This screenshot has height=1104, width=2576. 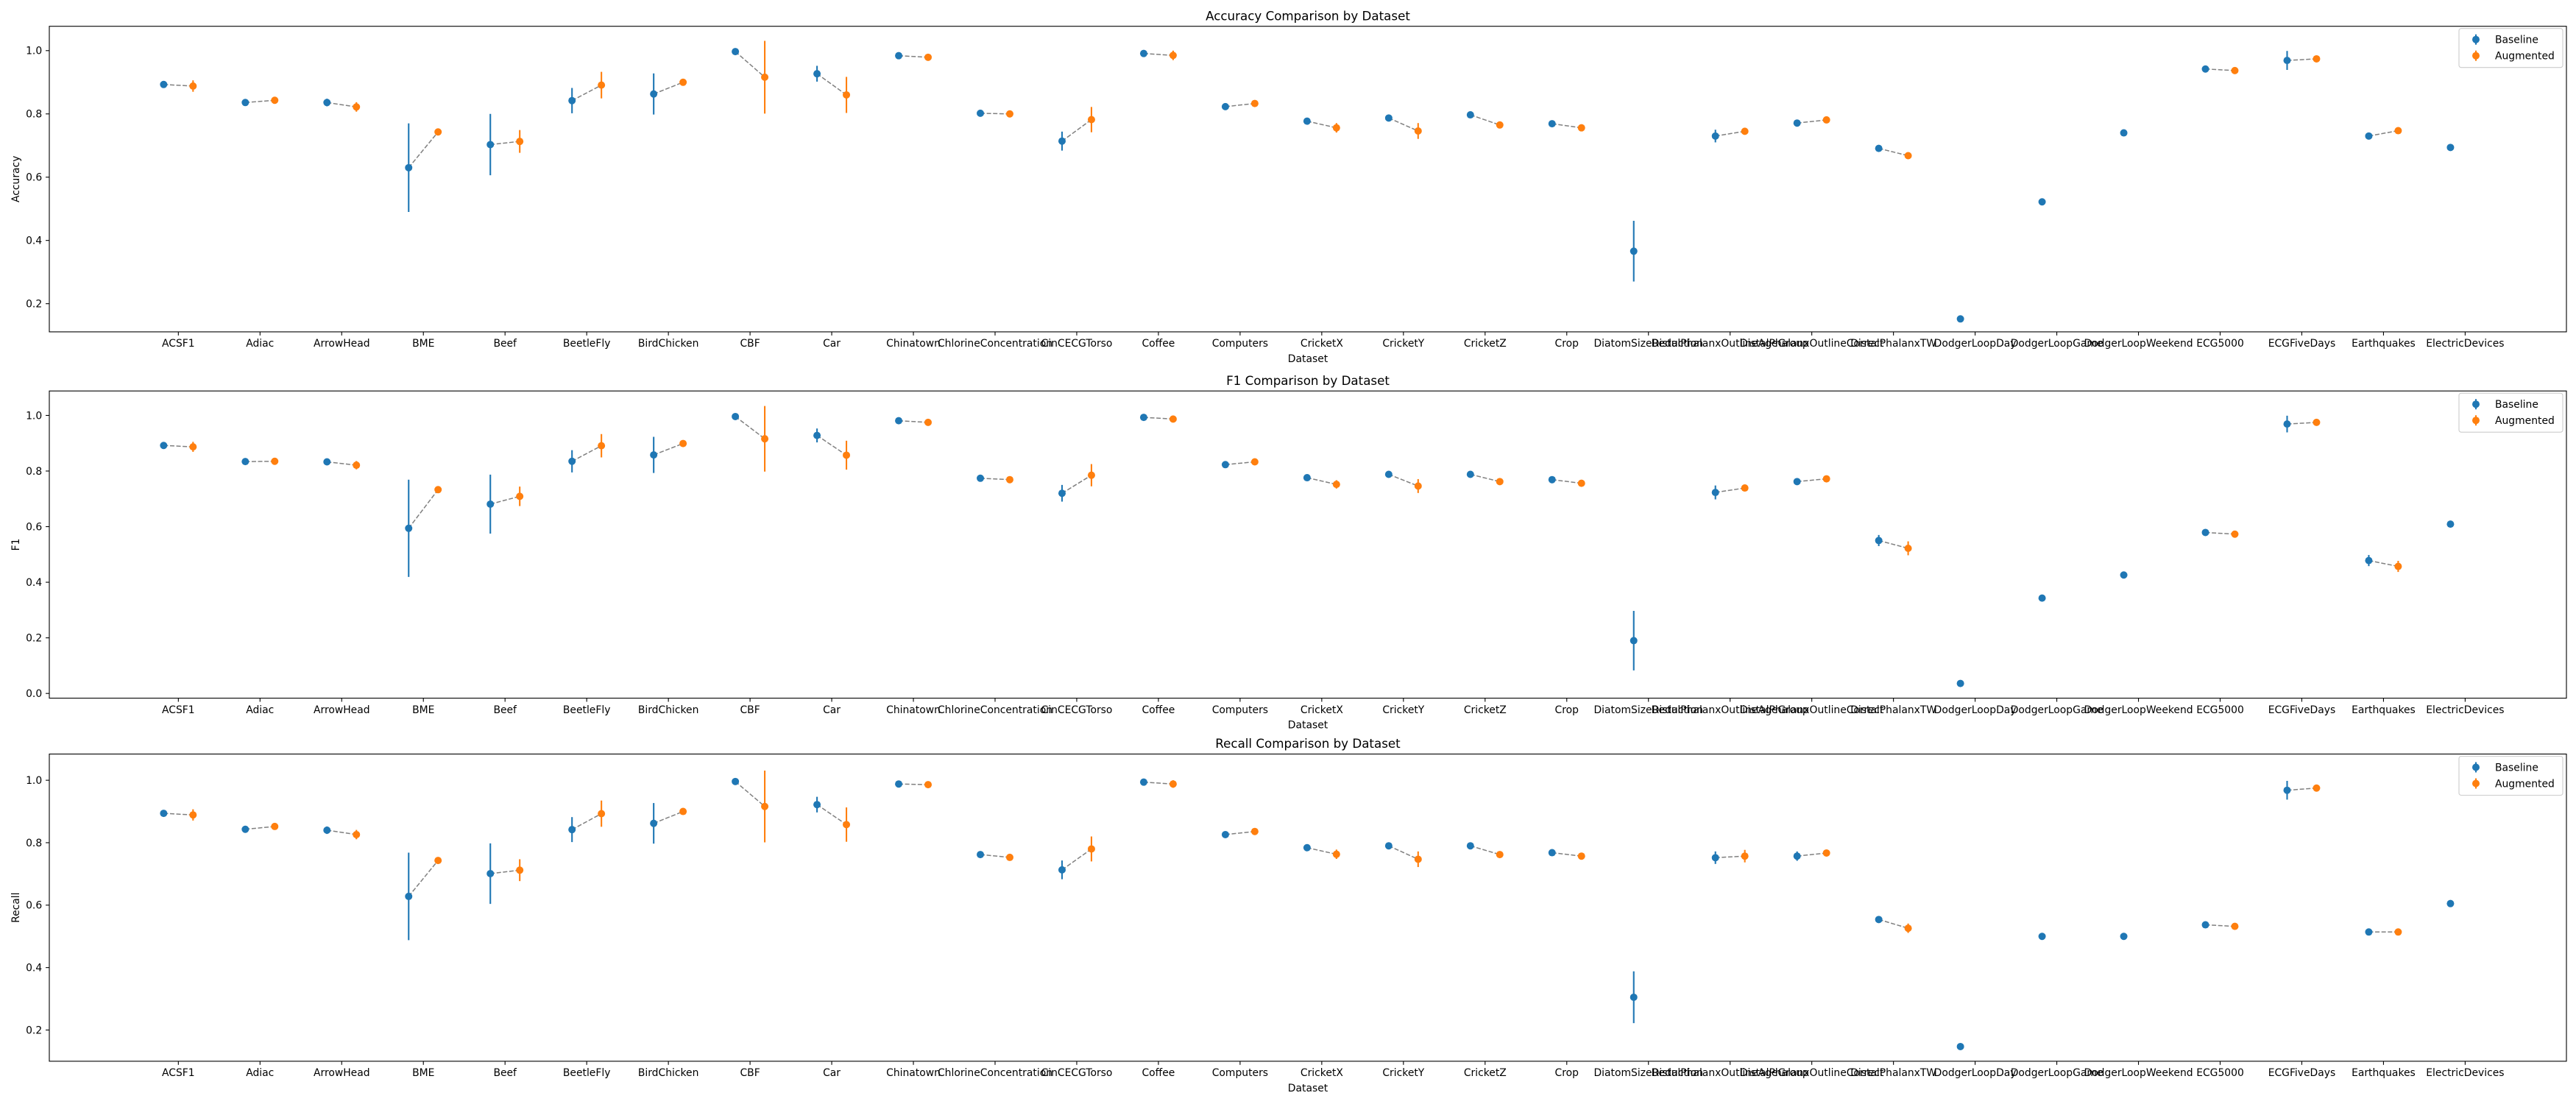 What do you see at coordinates (1567, 344) in the screenshot?
I see `x-tick-label: Crop` at bounding box center [1567, 344].